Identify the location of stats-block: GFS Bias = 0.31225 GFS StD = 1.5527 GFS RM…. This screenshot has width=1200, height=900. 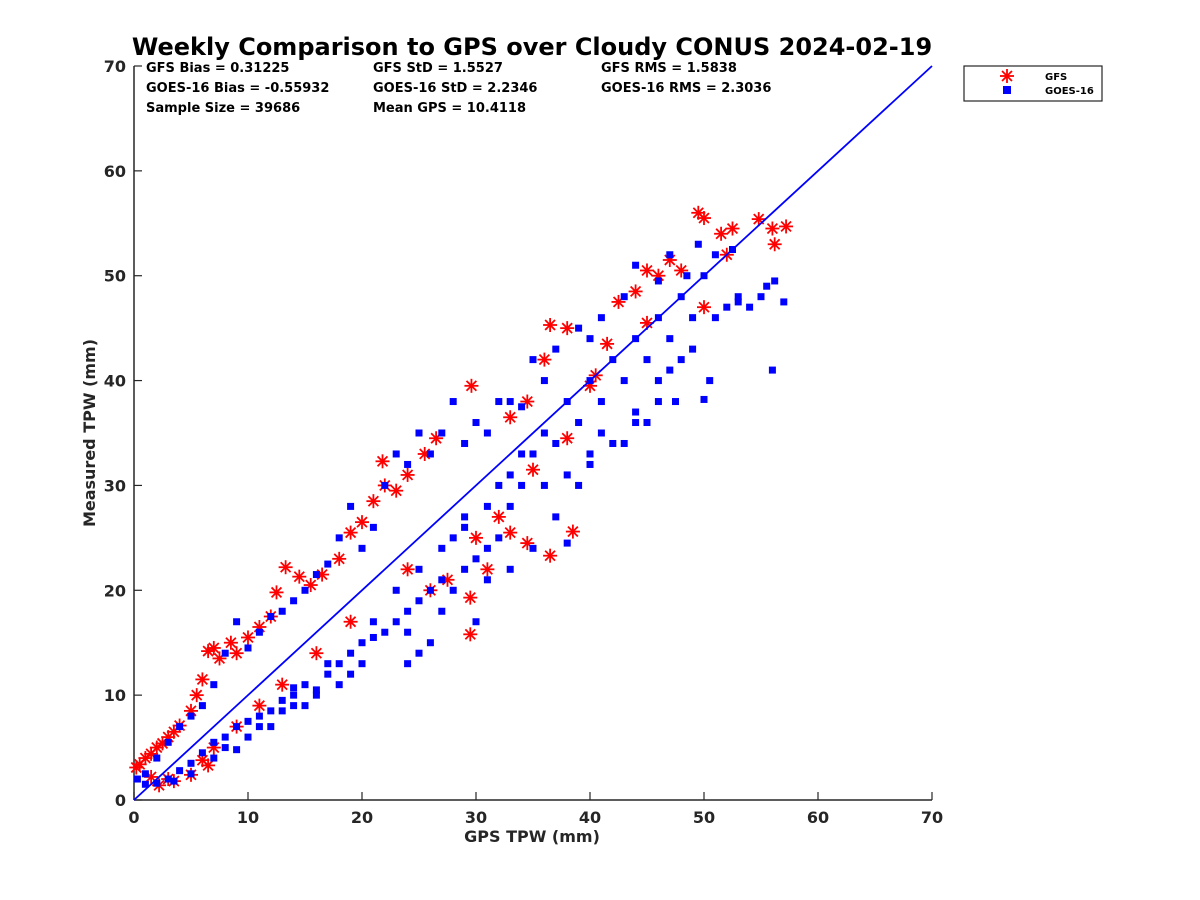
(458, 88).